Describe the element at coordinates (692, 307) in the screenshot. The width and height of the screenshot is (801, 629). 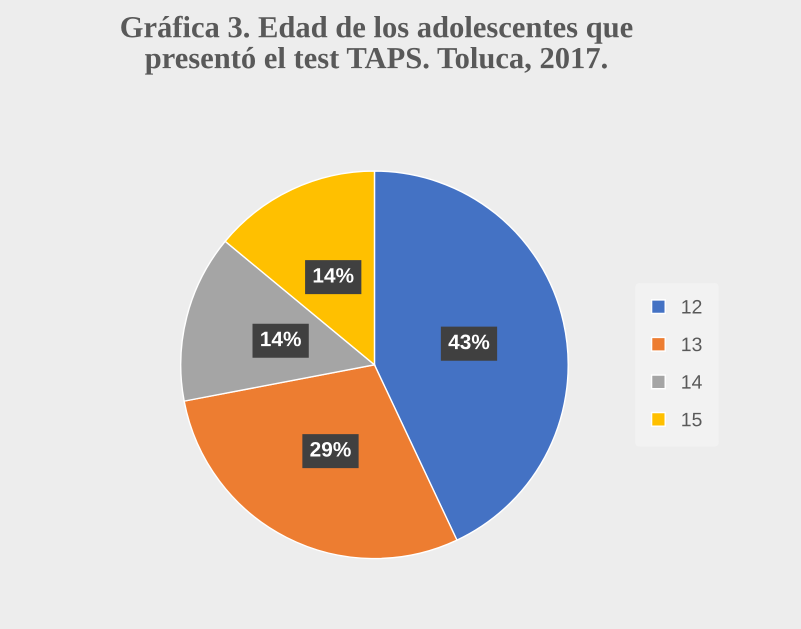
I see `legend-label: 12` at that location.